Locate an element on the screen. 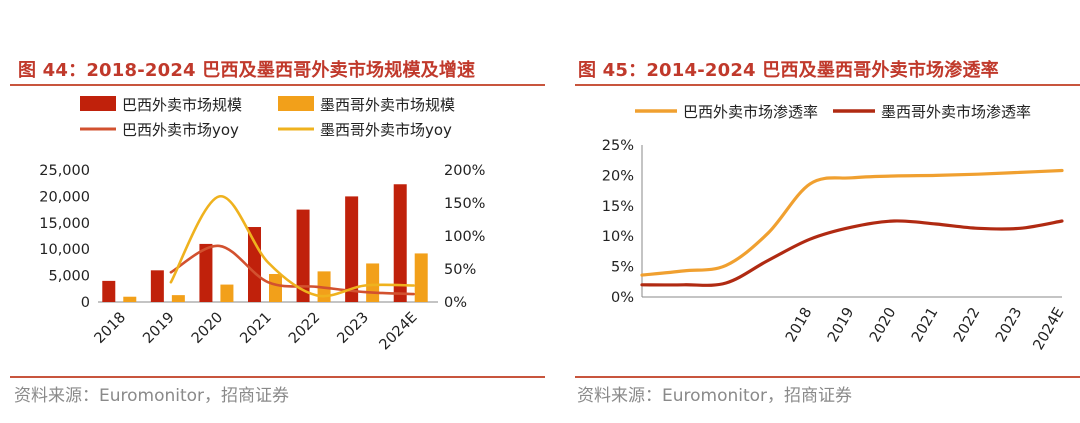 Image resolution: width=1080 pixels, height=423 pixels. y-tick-label: 10,000 is located at coordinates (64, 250).